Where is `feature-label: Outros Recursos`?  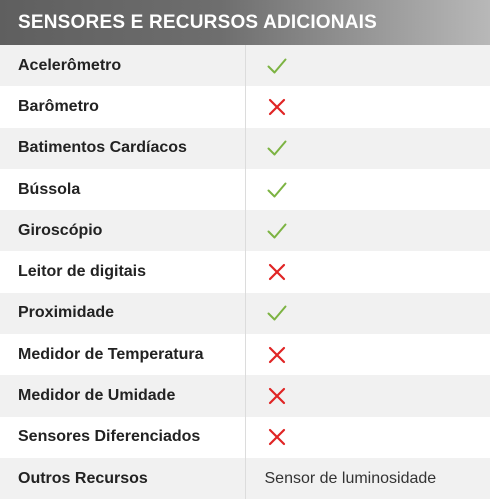 feature-label: Outros Recursos is located at coordinates (123, 478).